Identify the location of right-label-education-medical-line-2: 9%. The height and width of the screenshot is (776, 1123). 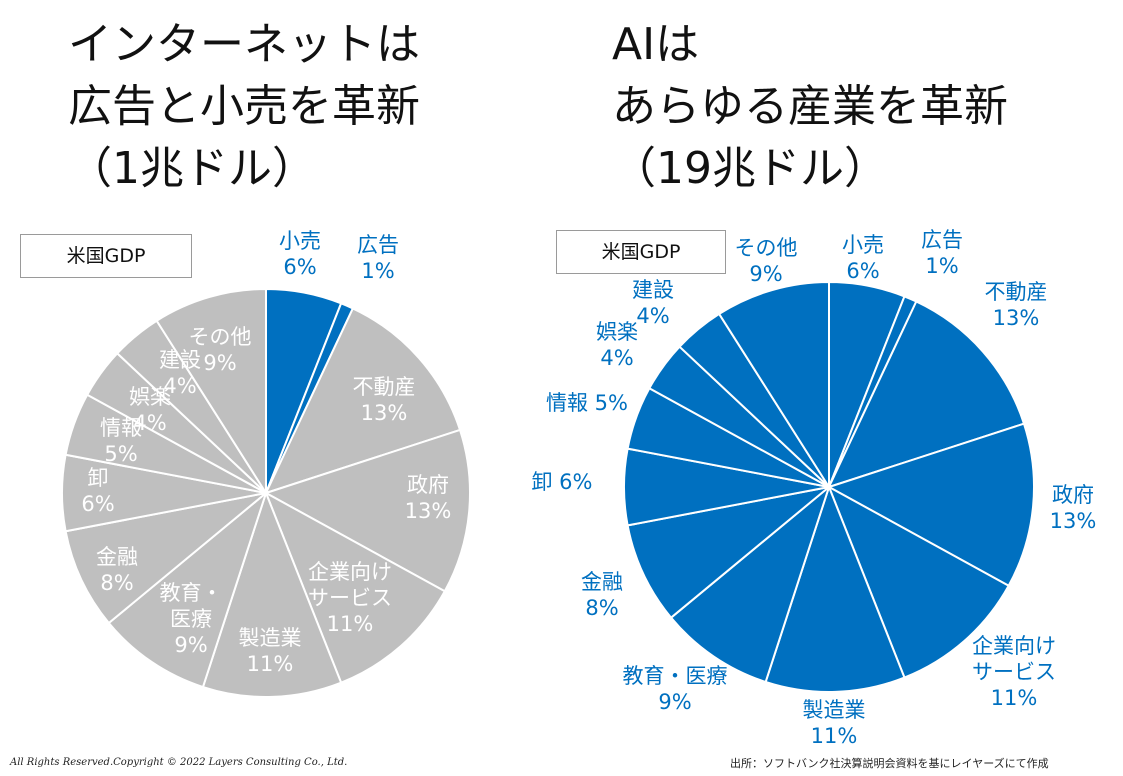
(674, 702).